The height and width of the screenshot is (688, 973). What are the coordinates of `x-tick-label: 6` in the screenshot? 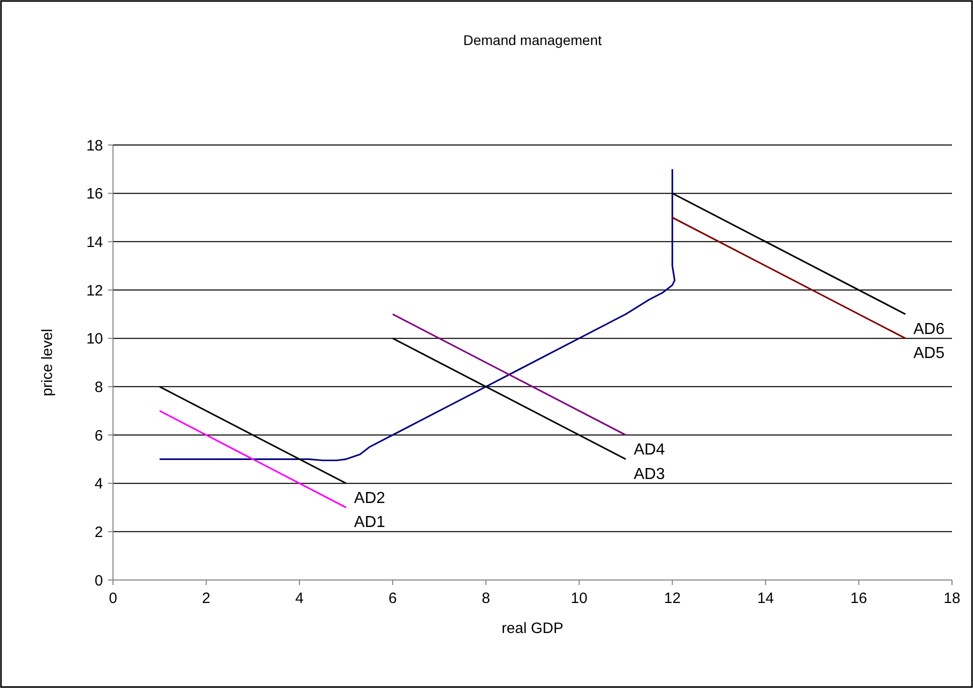 It's located at (392, 598).